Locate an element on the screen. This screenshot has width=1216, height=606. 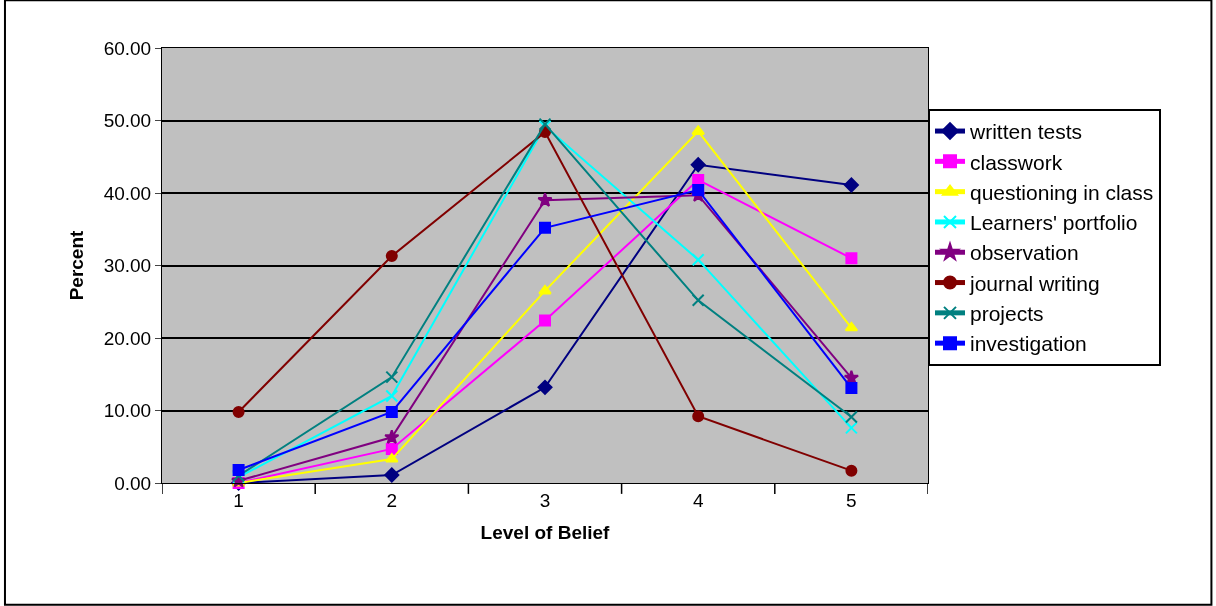
legend-label: journal writing is located at coordinates (1034, 283).